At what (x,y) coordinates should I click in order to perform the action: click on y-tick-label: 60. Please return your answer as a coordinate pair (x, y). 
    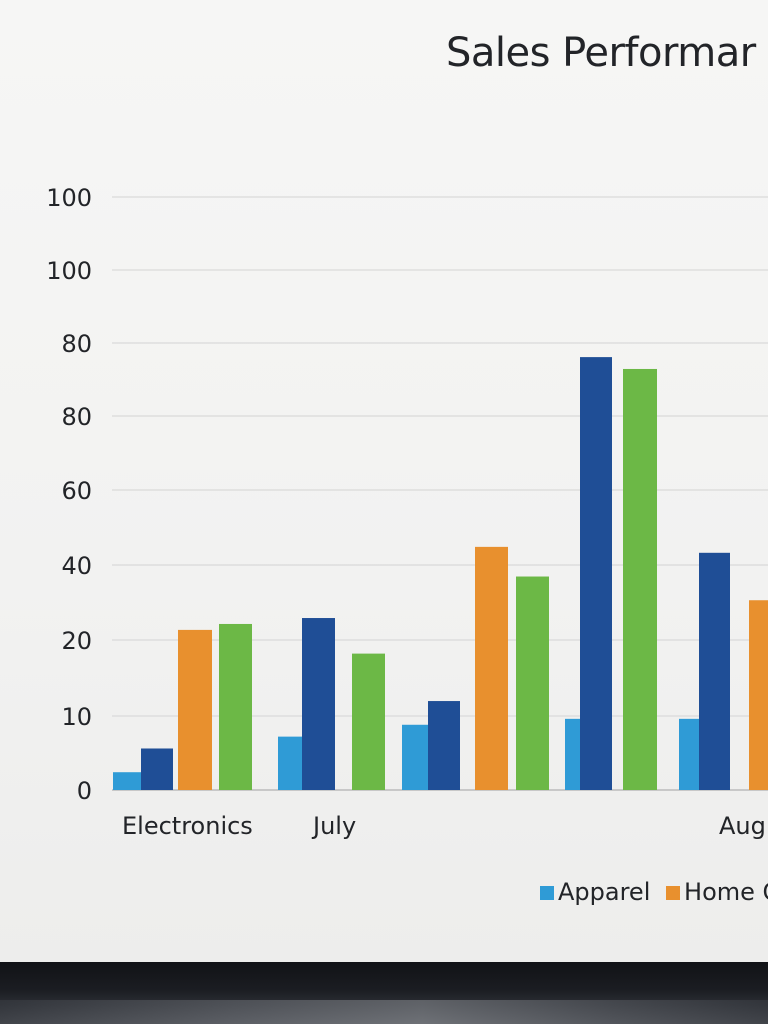
    Looking at the image, I should click on (76, 491).